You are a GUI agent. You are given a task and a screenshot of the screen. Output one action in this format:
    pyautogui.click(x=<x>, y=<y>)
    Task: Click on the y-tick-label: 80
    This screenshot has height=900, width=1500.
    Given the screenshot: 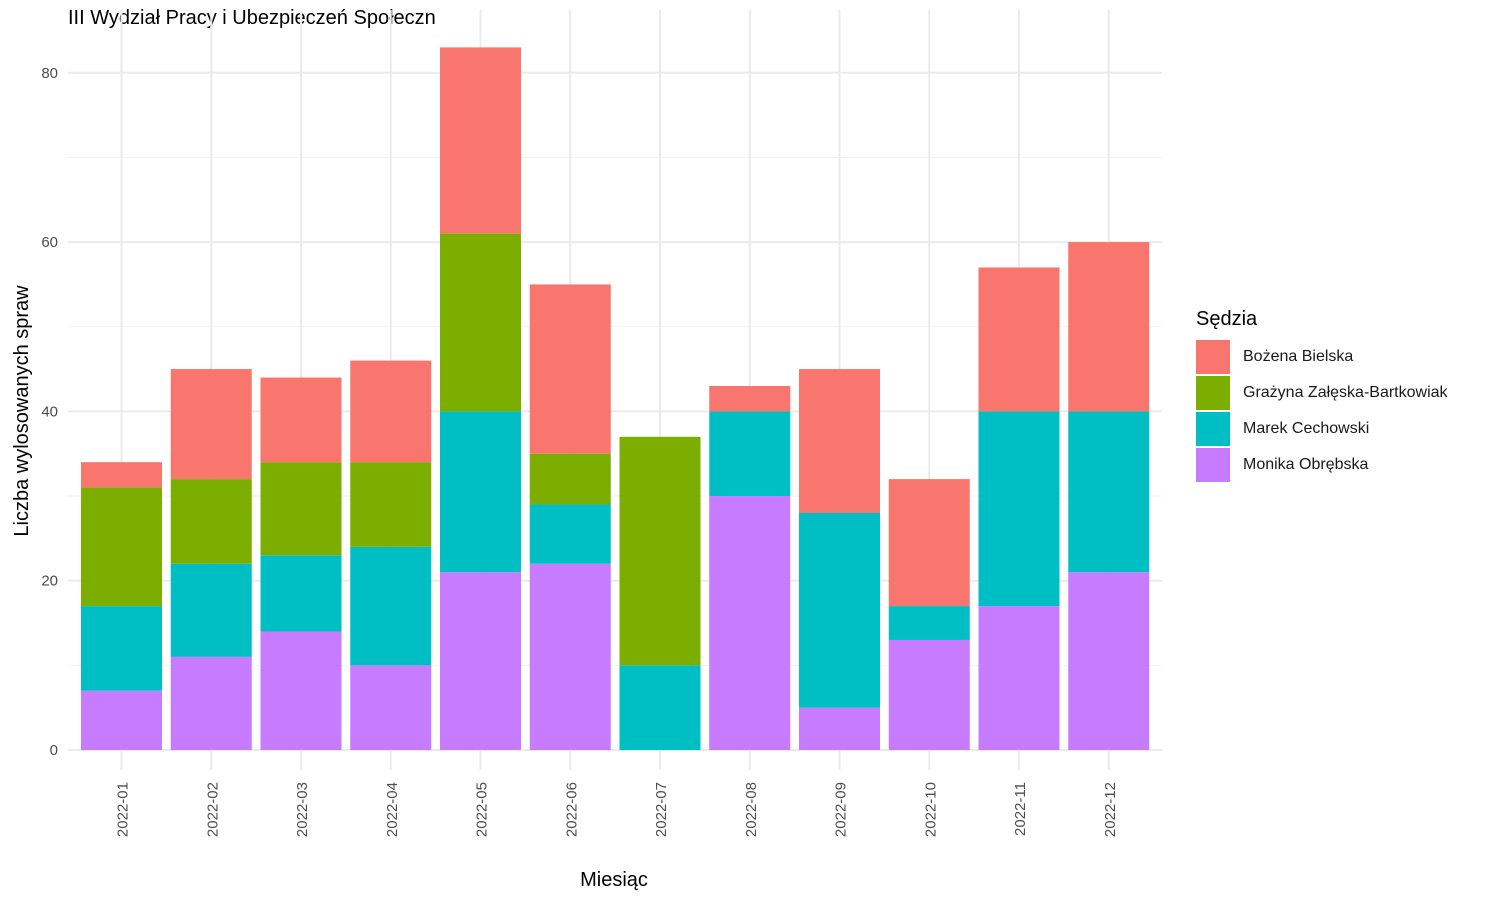 What is the action you would take?
    pyautogui.click(x=49, y=73)
    